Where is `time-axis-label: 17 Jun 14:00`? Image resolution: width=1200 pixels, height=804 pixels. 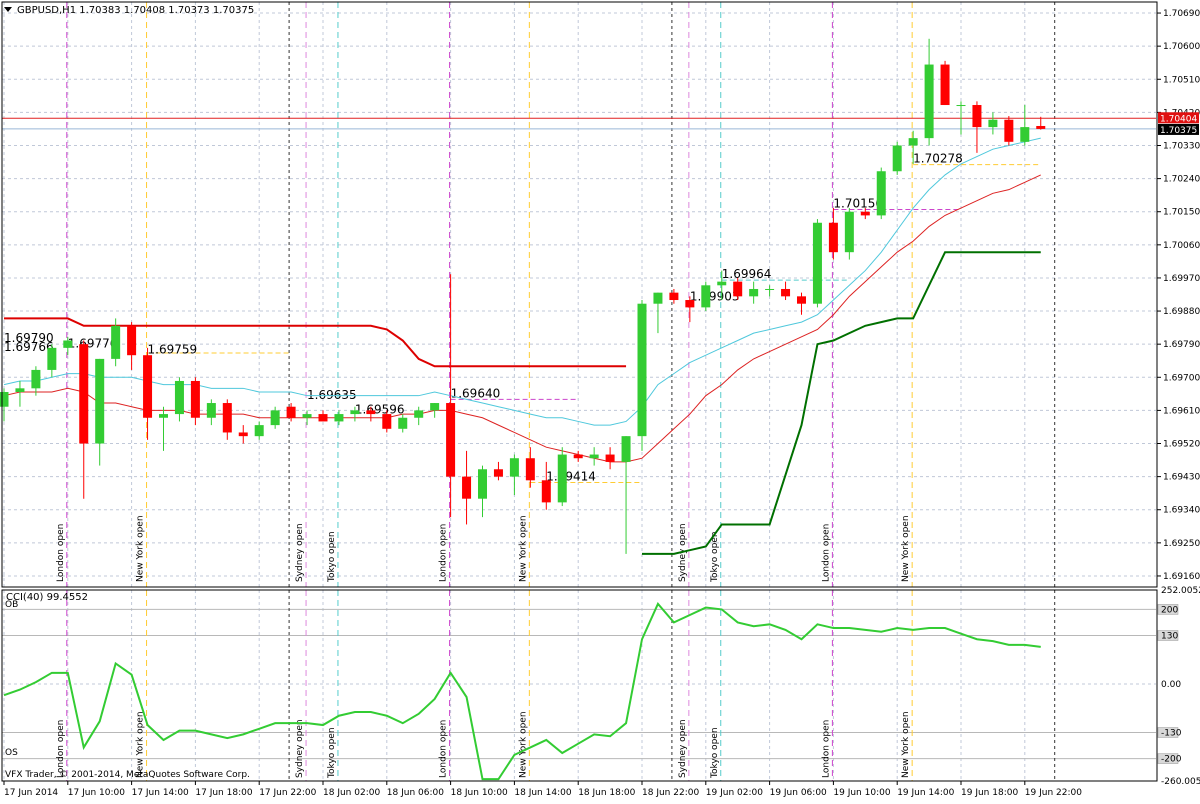
time-axis-label: 17 Jun 14:00 is located at coordinates (160, 793).